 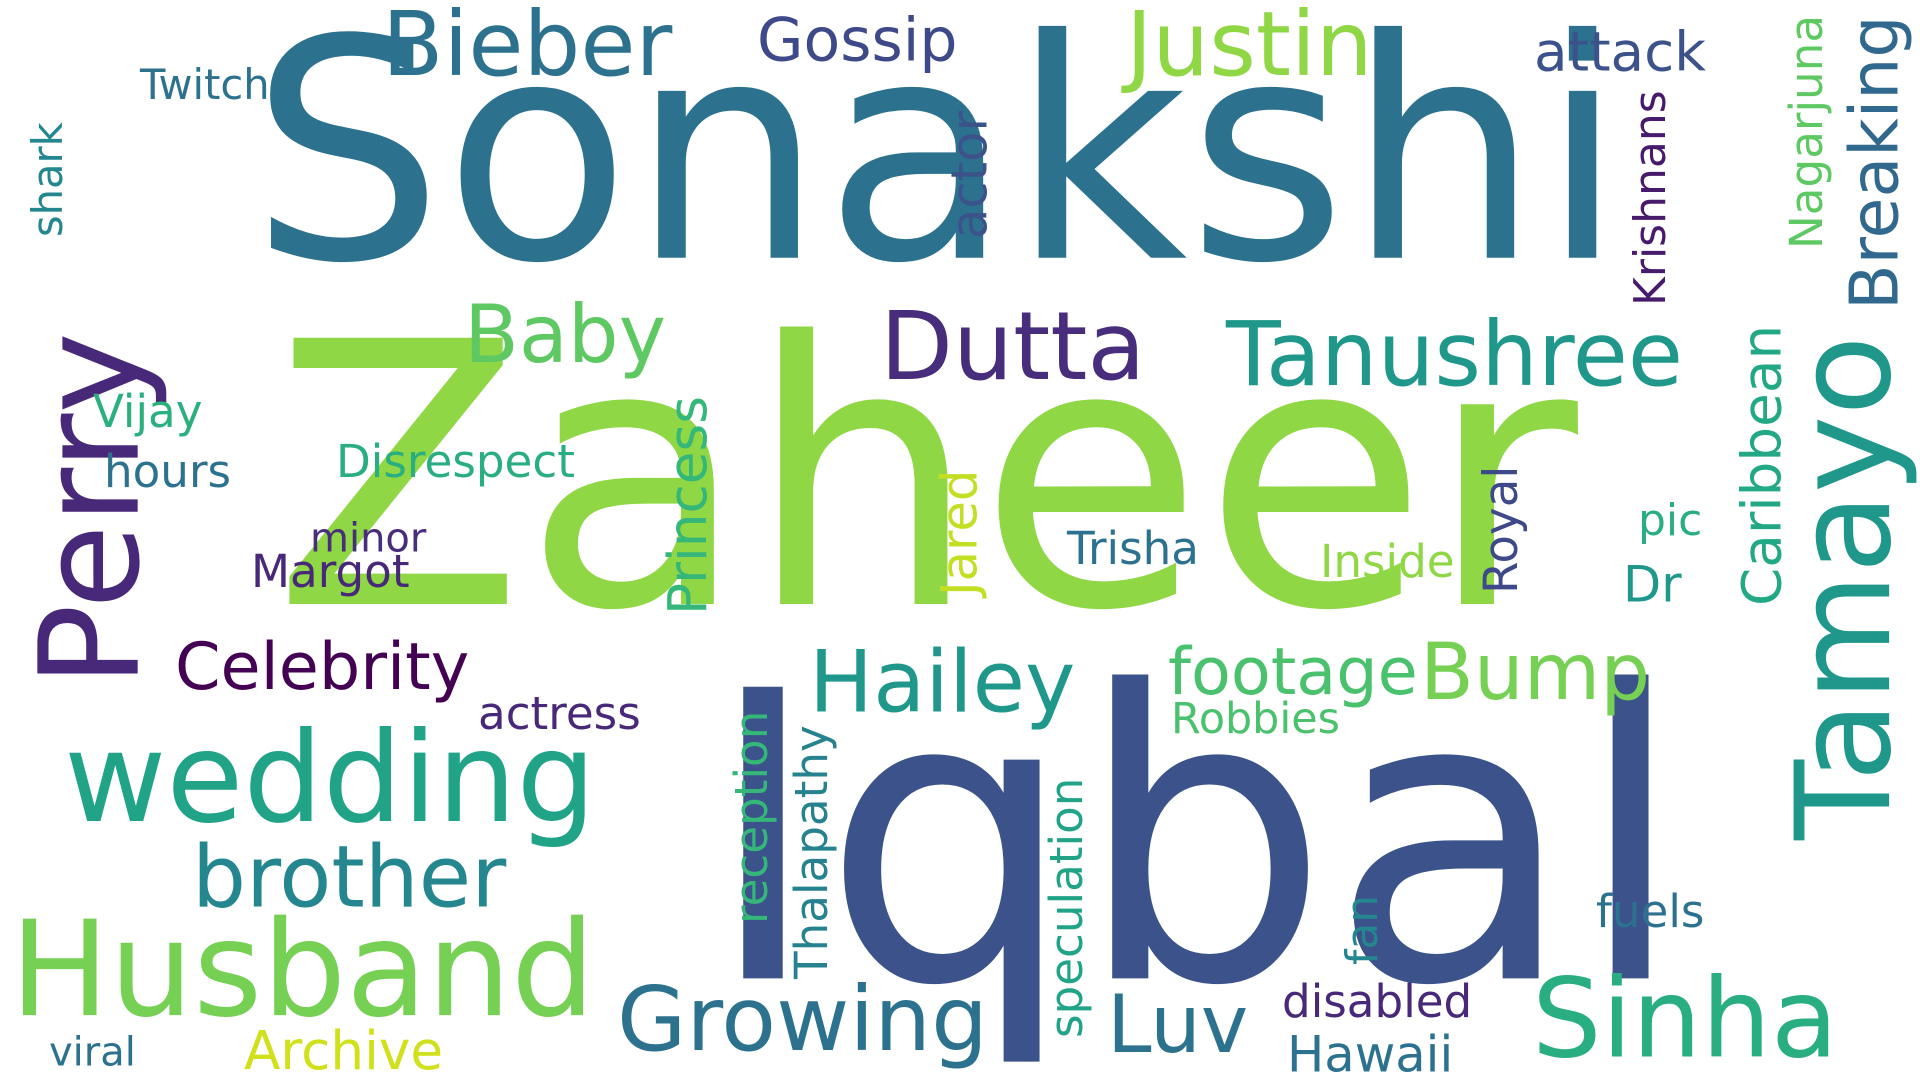 What do you see at coordinates (812, 852) in the screenshot?
I see `word-thalapathy: Thalapathy` at bounding box center [812, 852].